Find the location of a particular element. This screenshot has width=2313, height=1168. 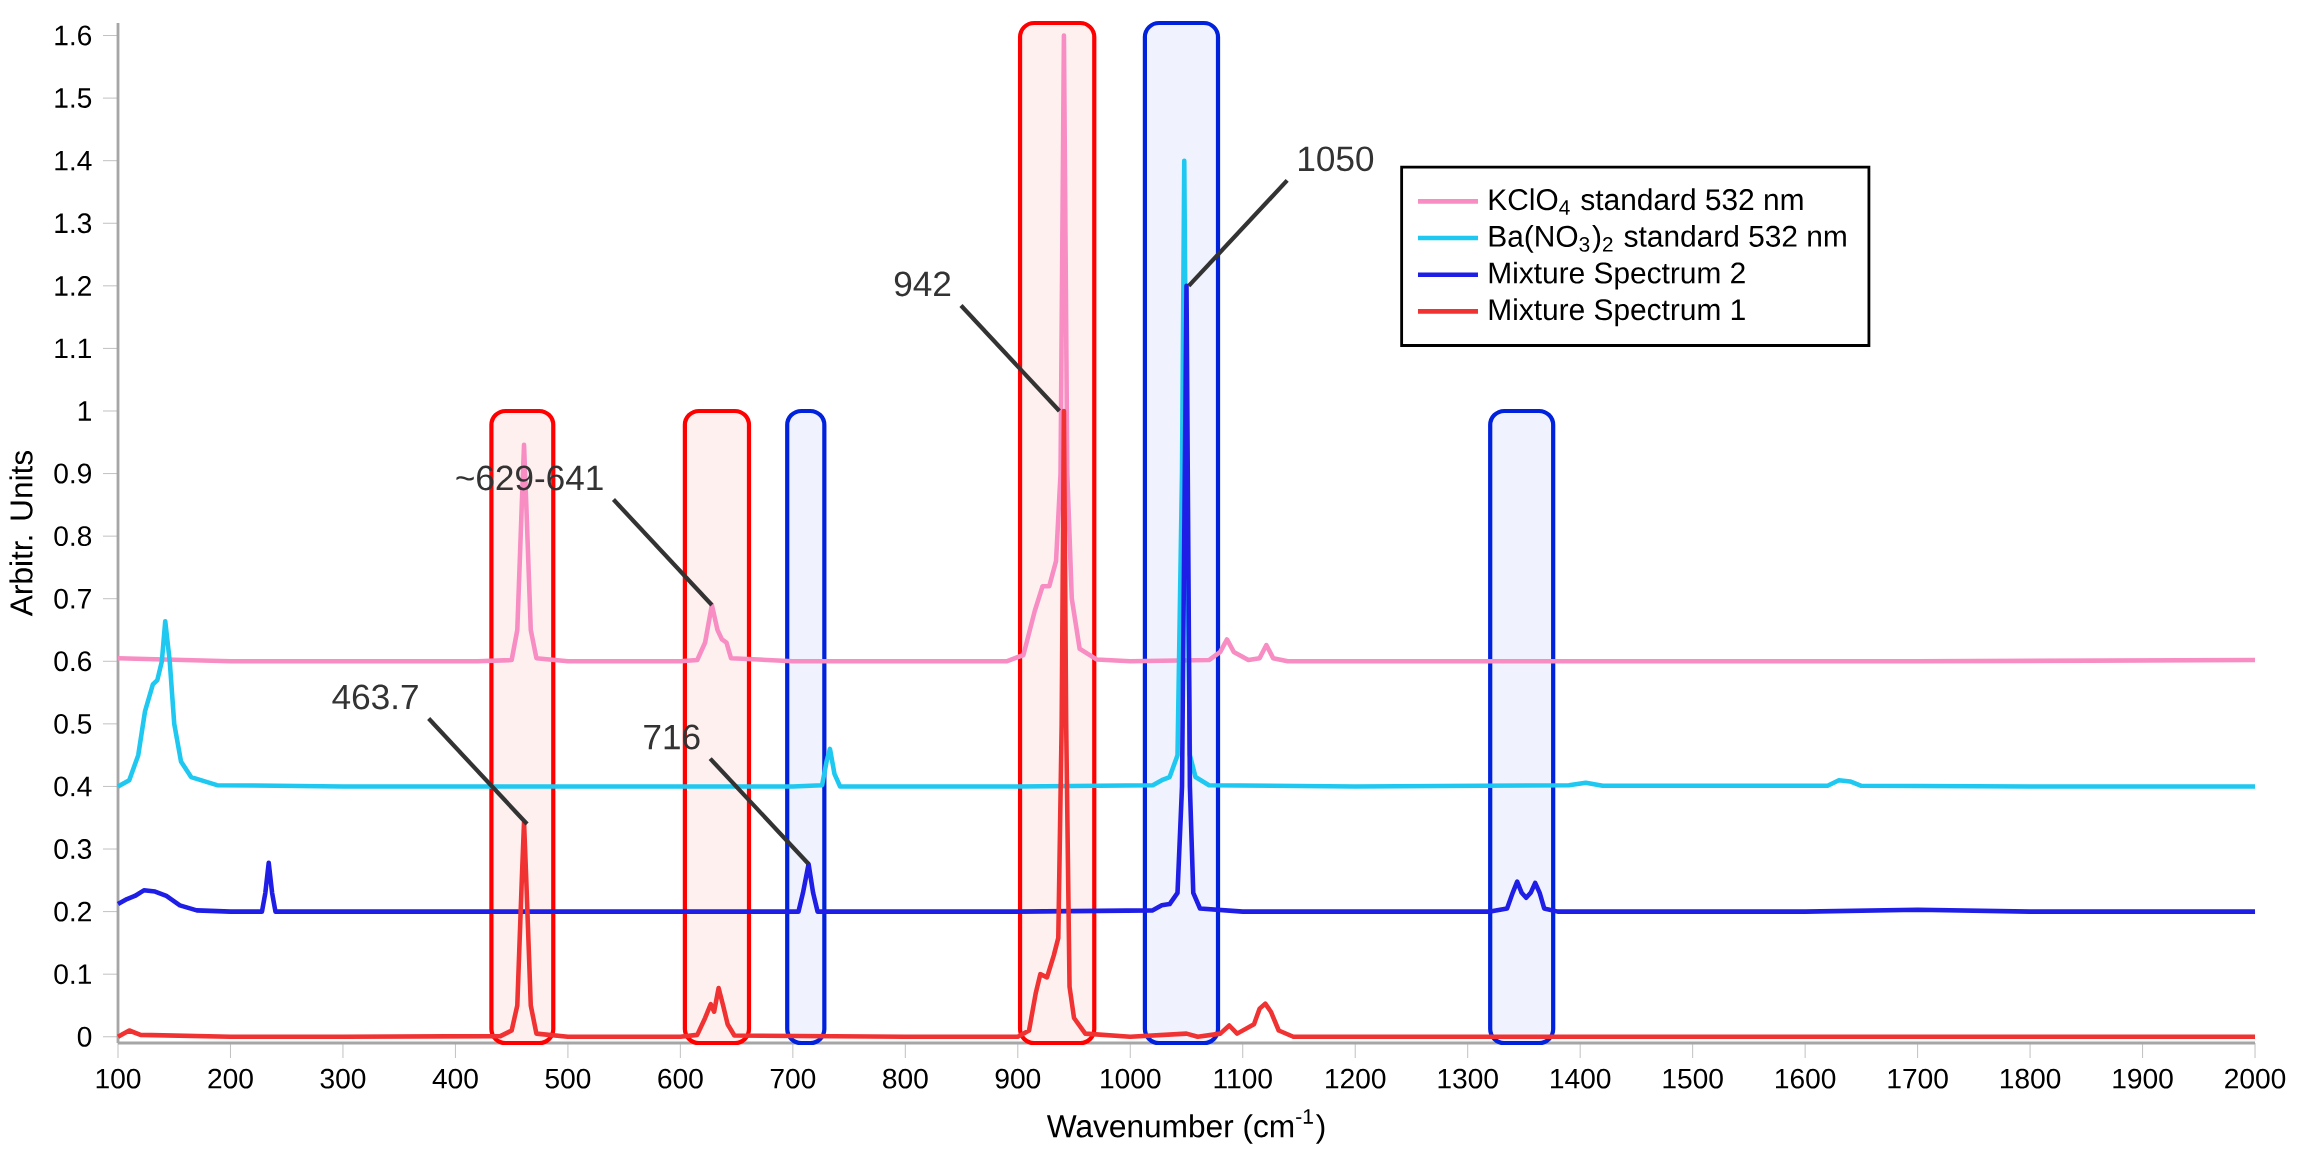

x-tick-label: 1100 is located at coordinates (1243, 1078).